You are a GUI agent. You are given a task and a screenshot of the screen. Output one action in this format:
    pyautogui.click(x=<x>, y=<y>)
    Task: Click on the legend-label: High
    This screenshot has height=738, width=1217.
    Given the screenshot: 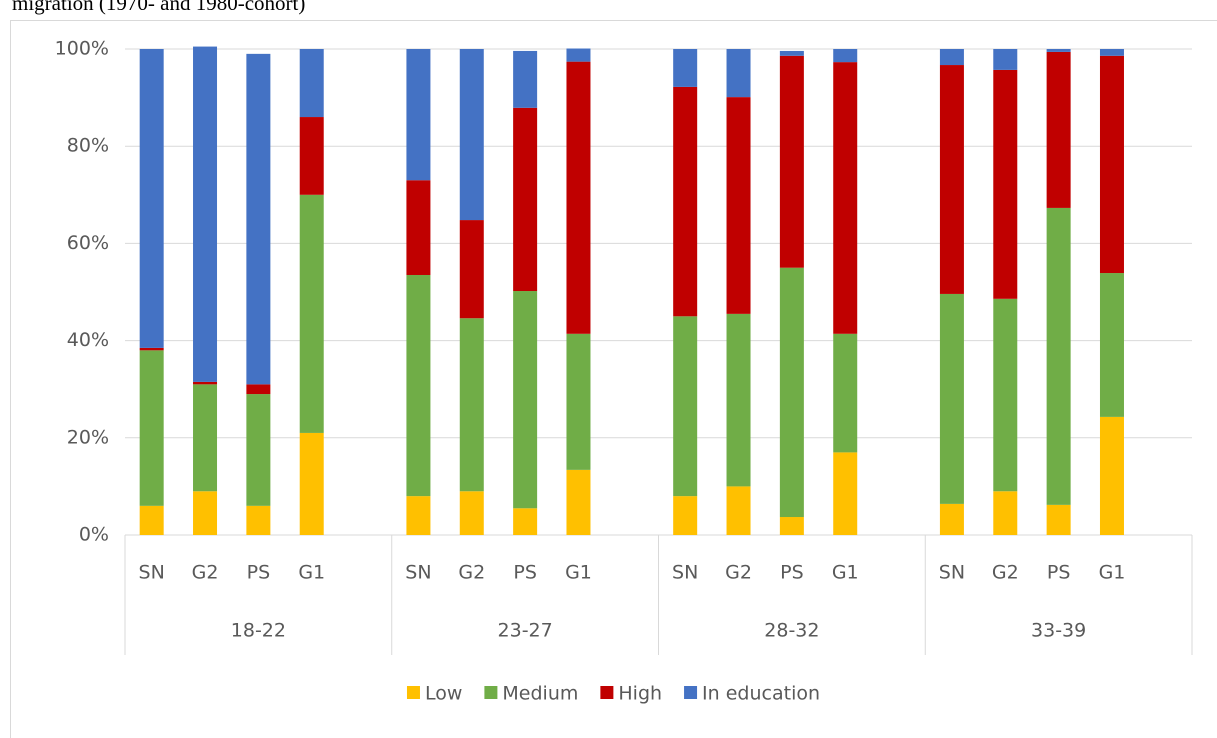 What is the action you would take?
    pyautogui.click(x=640, y=694)
    